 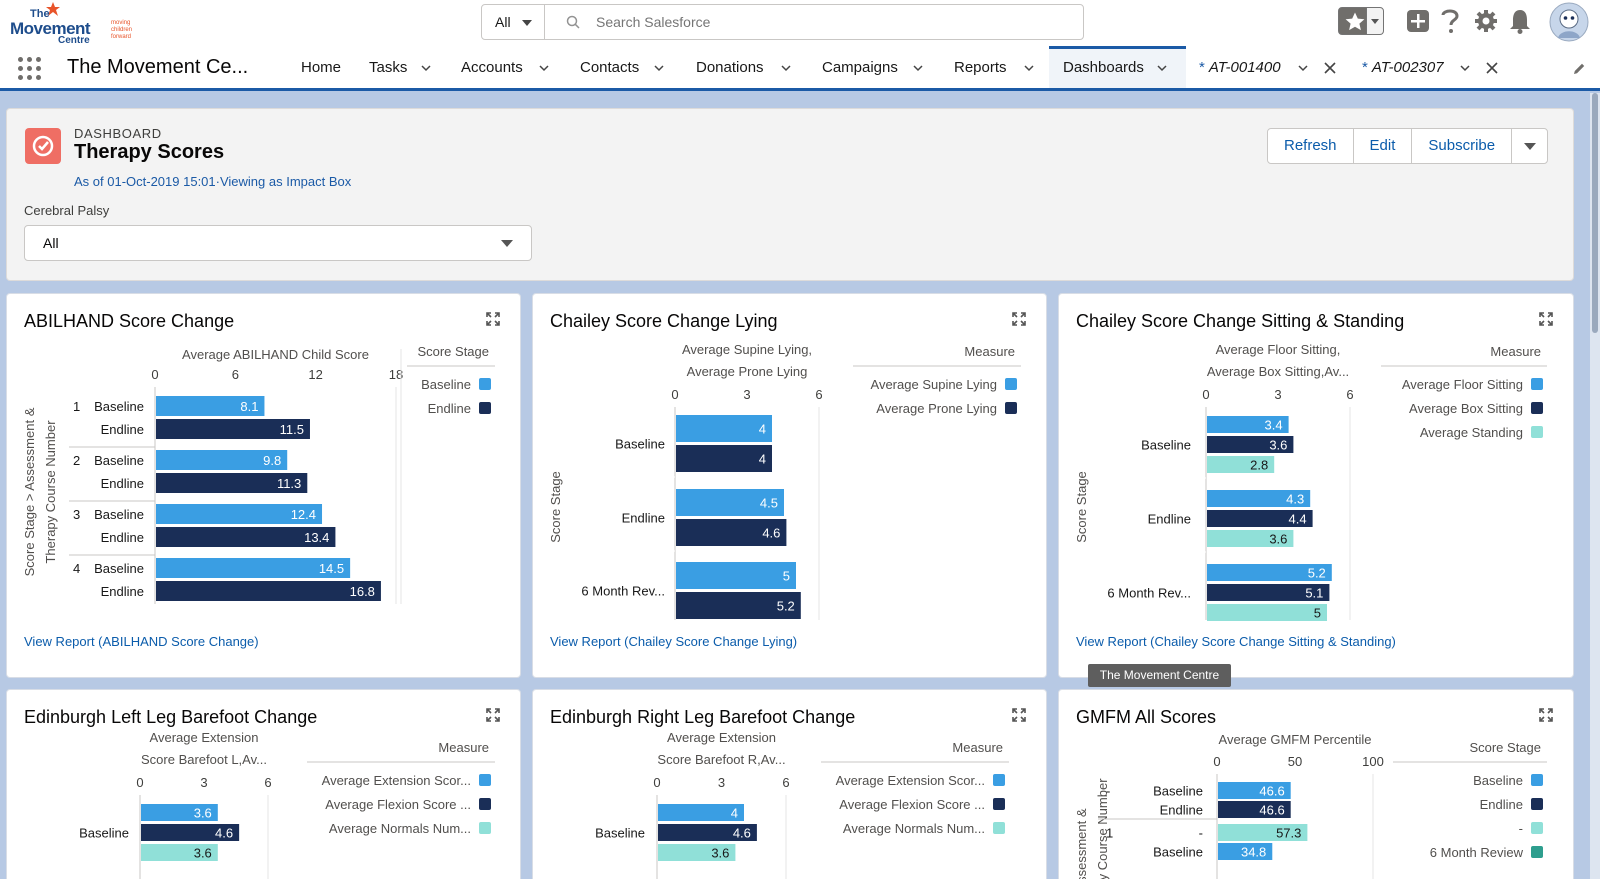 I want to click on user-avatar-icon, so click(x=1569, y=22).